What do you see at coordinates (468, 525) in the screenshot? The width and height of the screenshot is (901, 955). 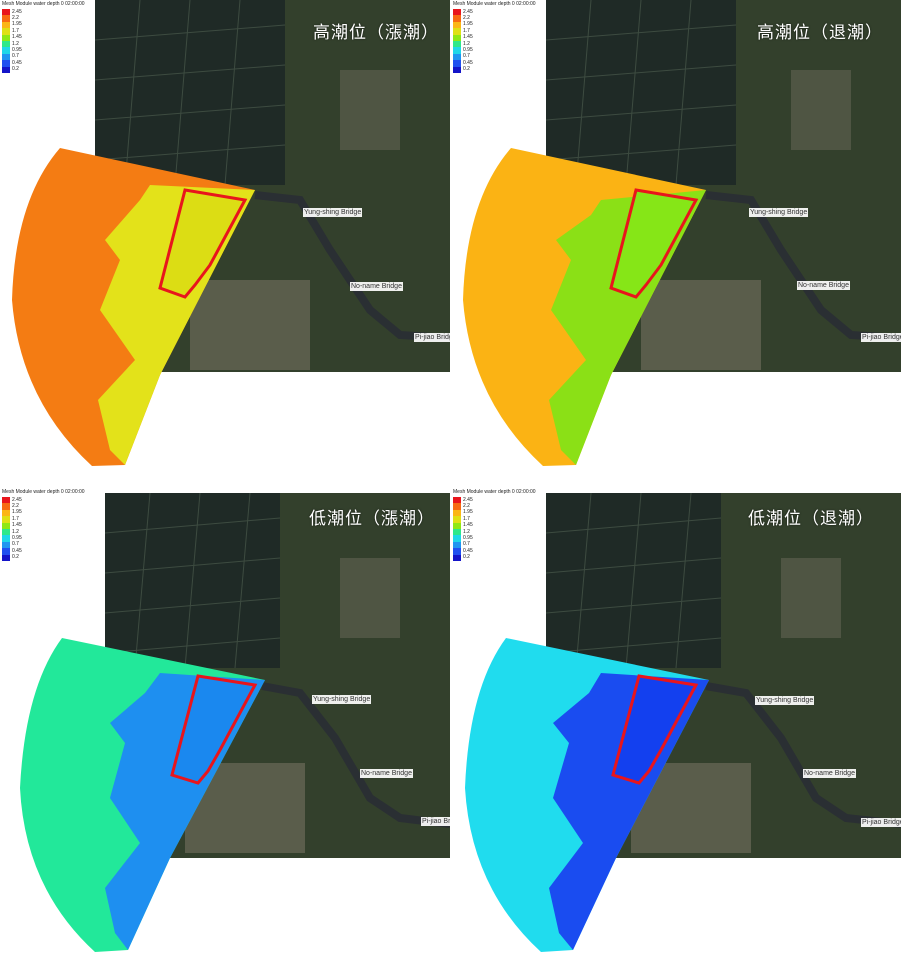 I see `legend-value: 1.45` at bounding box center [468, 525].